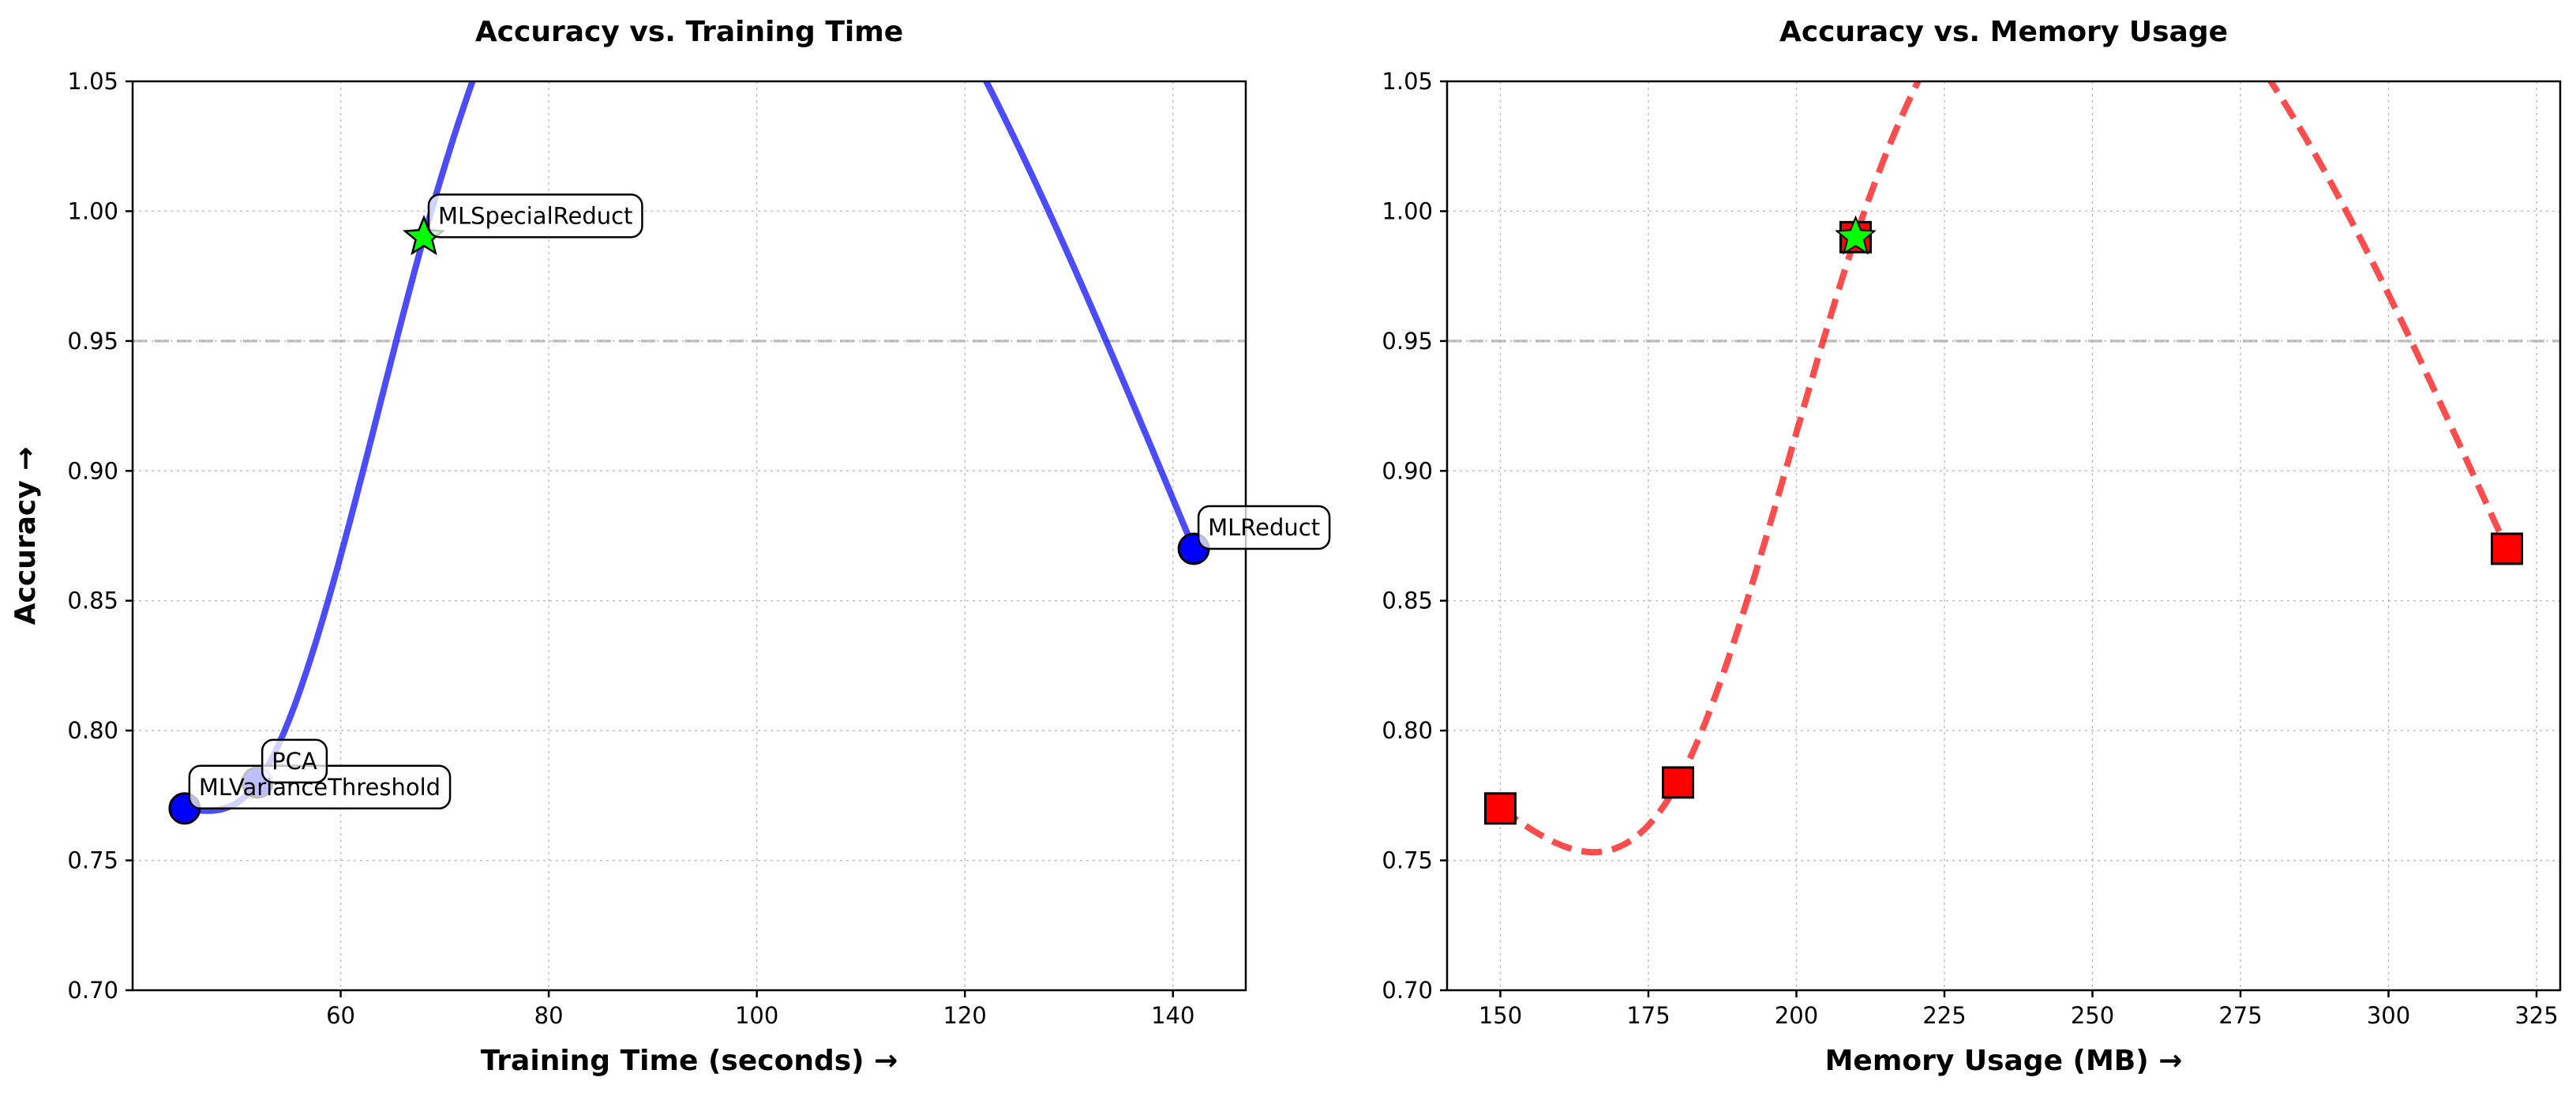  I want to click on best-point-star, so click(1856, 235).